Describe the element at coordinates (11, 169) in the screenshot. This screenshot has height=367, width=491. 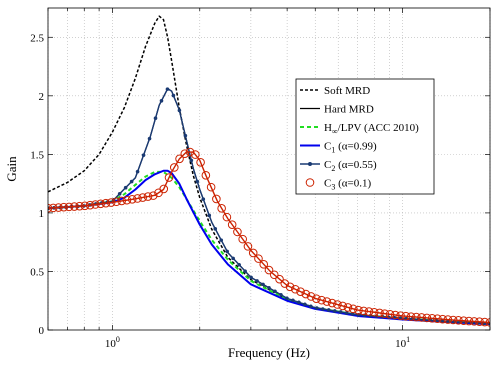
I see `y-axis-label: Gain` at that location.